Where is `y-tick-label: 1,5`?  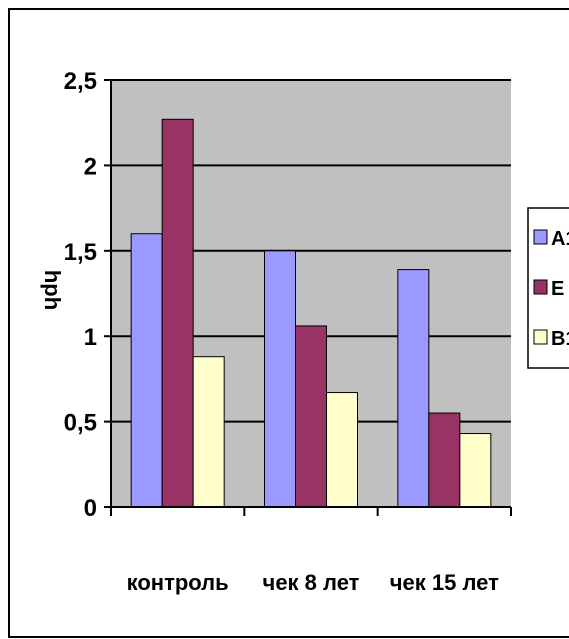
y-tick-label: 1,5 is located at coordinates (80, 252).